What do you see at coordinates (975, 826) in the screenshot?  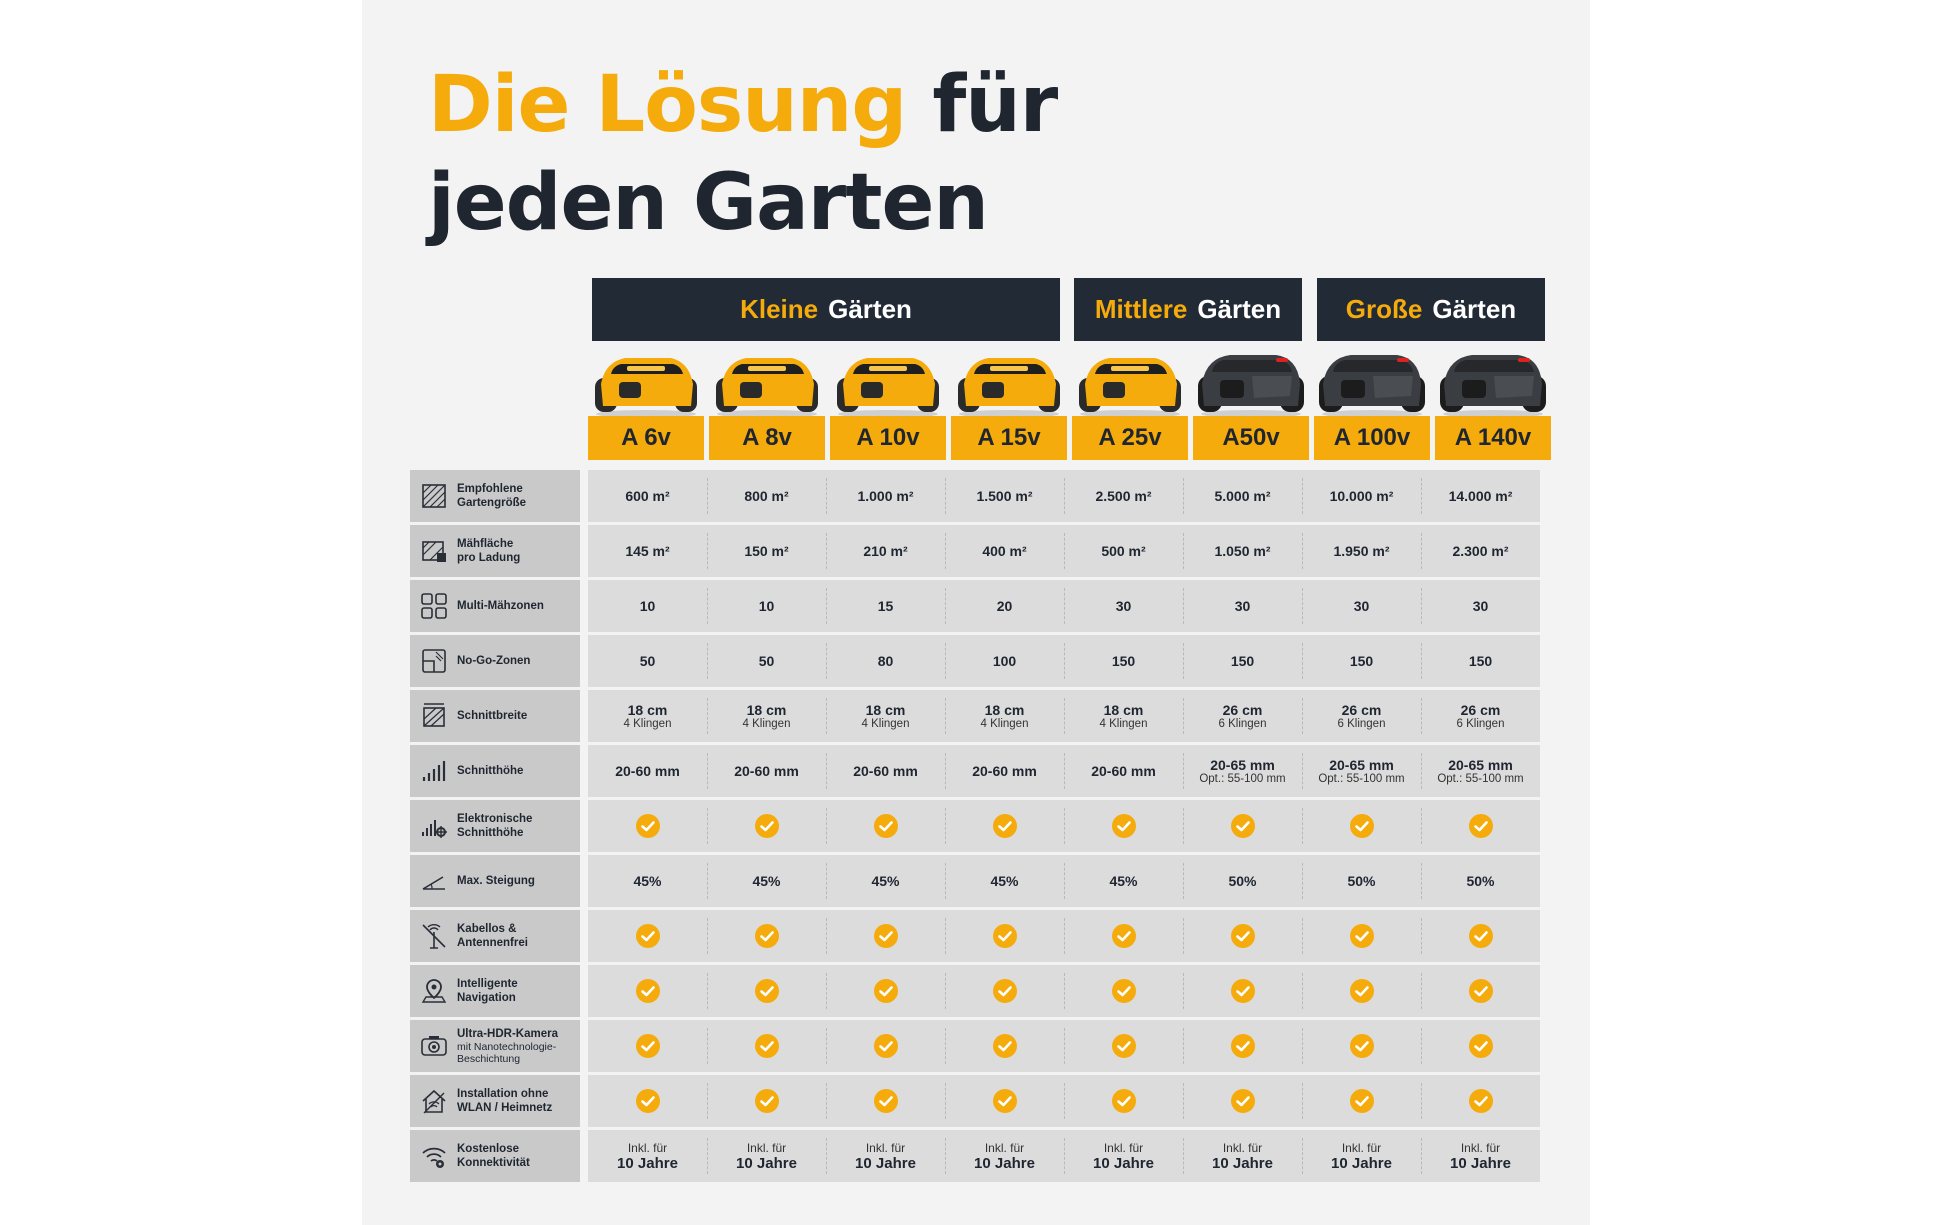 I see `table-row: Elektronische Schnitthöhe` at bounding box center [975, 826].